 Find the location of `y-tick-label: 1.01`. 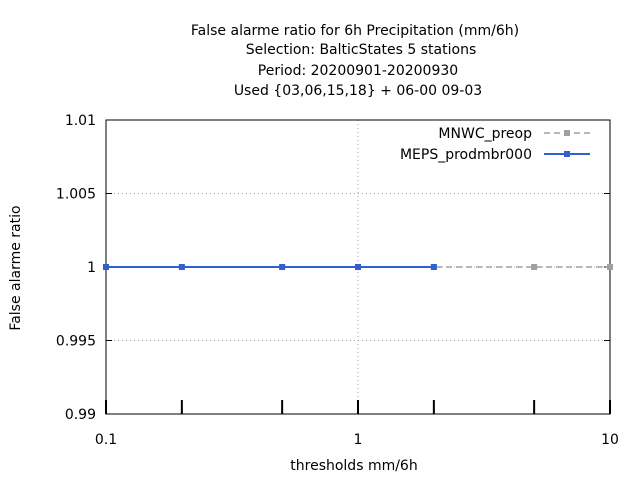

y-tick-label: 1.01 is located at coordinates (80, 121).